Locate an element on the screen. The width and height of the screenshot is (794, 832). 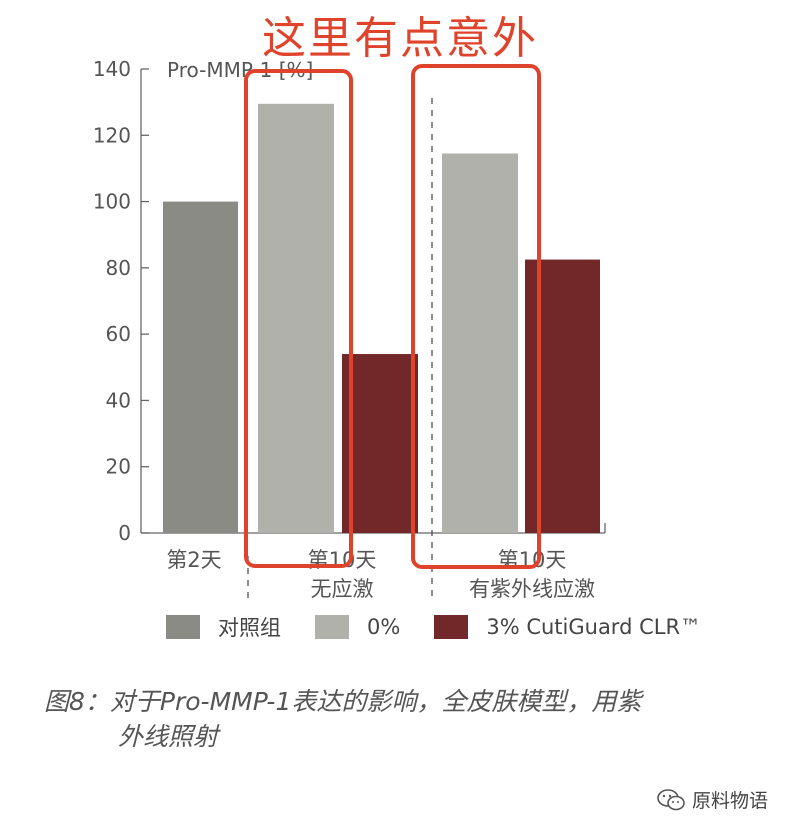
x-group-label-line1: 第10天 is located at coordinates (342, 560).